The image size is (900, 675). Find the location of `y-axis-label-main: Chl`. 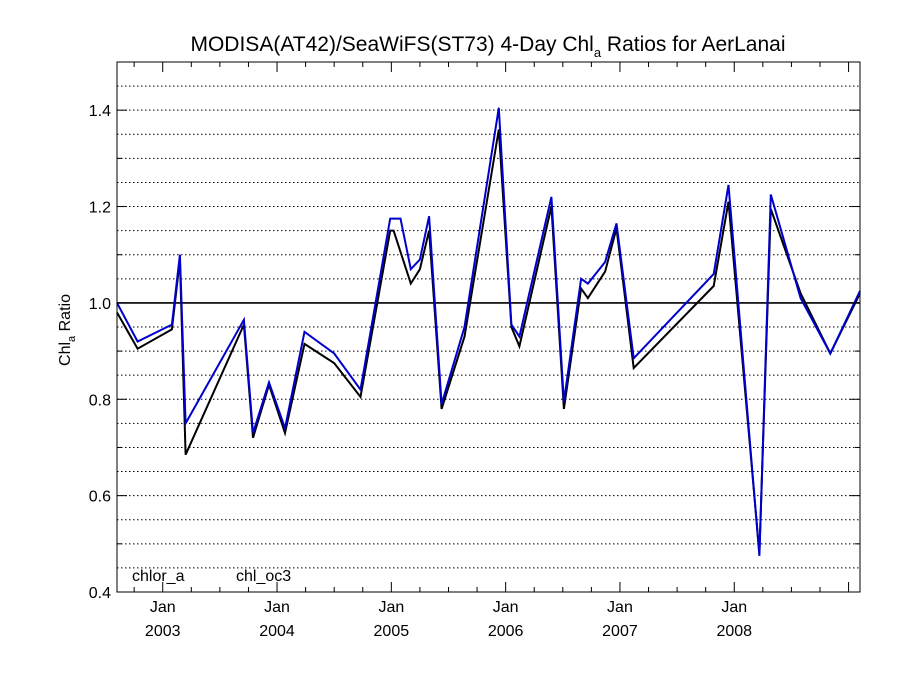

y-axis-label-main: Chl is located at coordinates (65, 354).